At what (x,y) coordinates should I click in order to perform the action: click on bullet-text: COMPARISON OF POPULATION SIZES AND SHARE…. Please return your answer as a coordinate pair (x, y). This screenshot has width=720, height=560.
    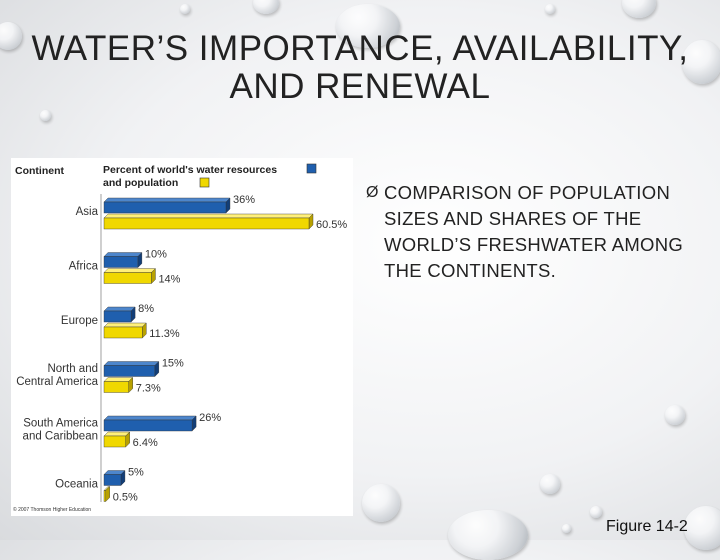
    Looking at the image, I should click on (534, 231).